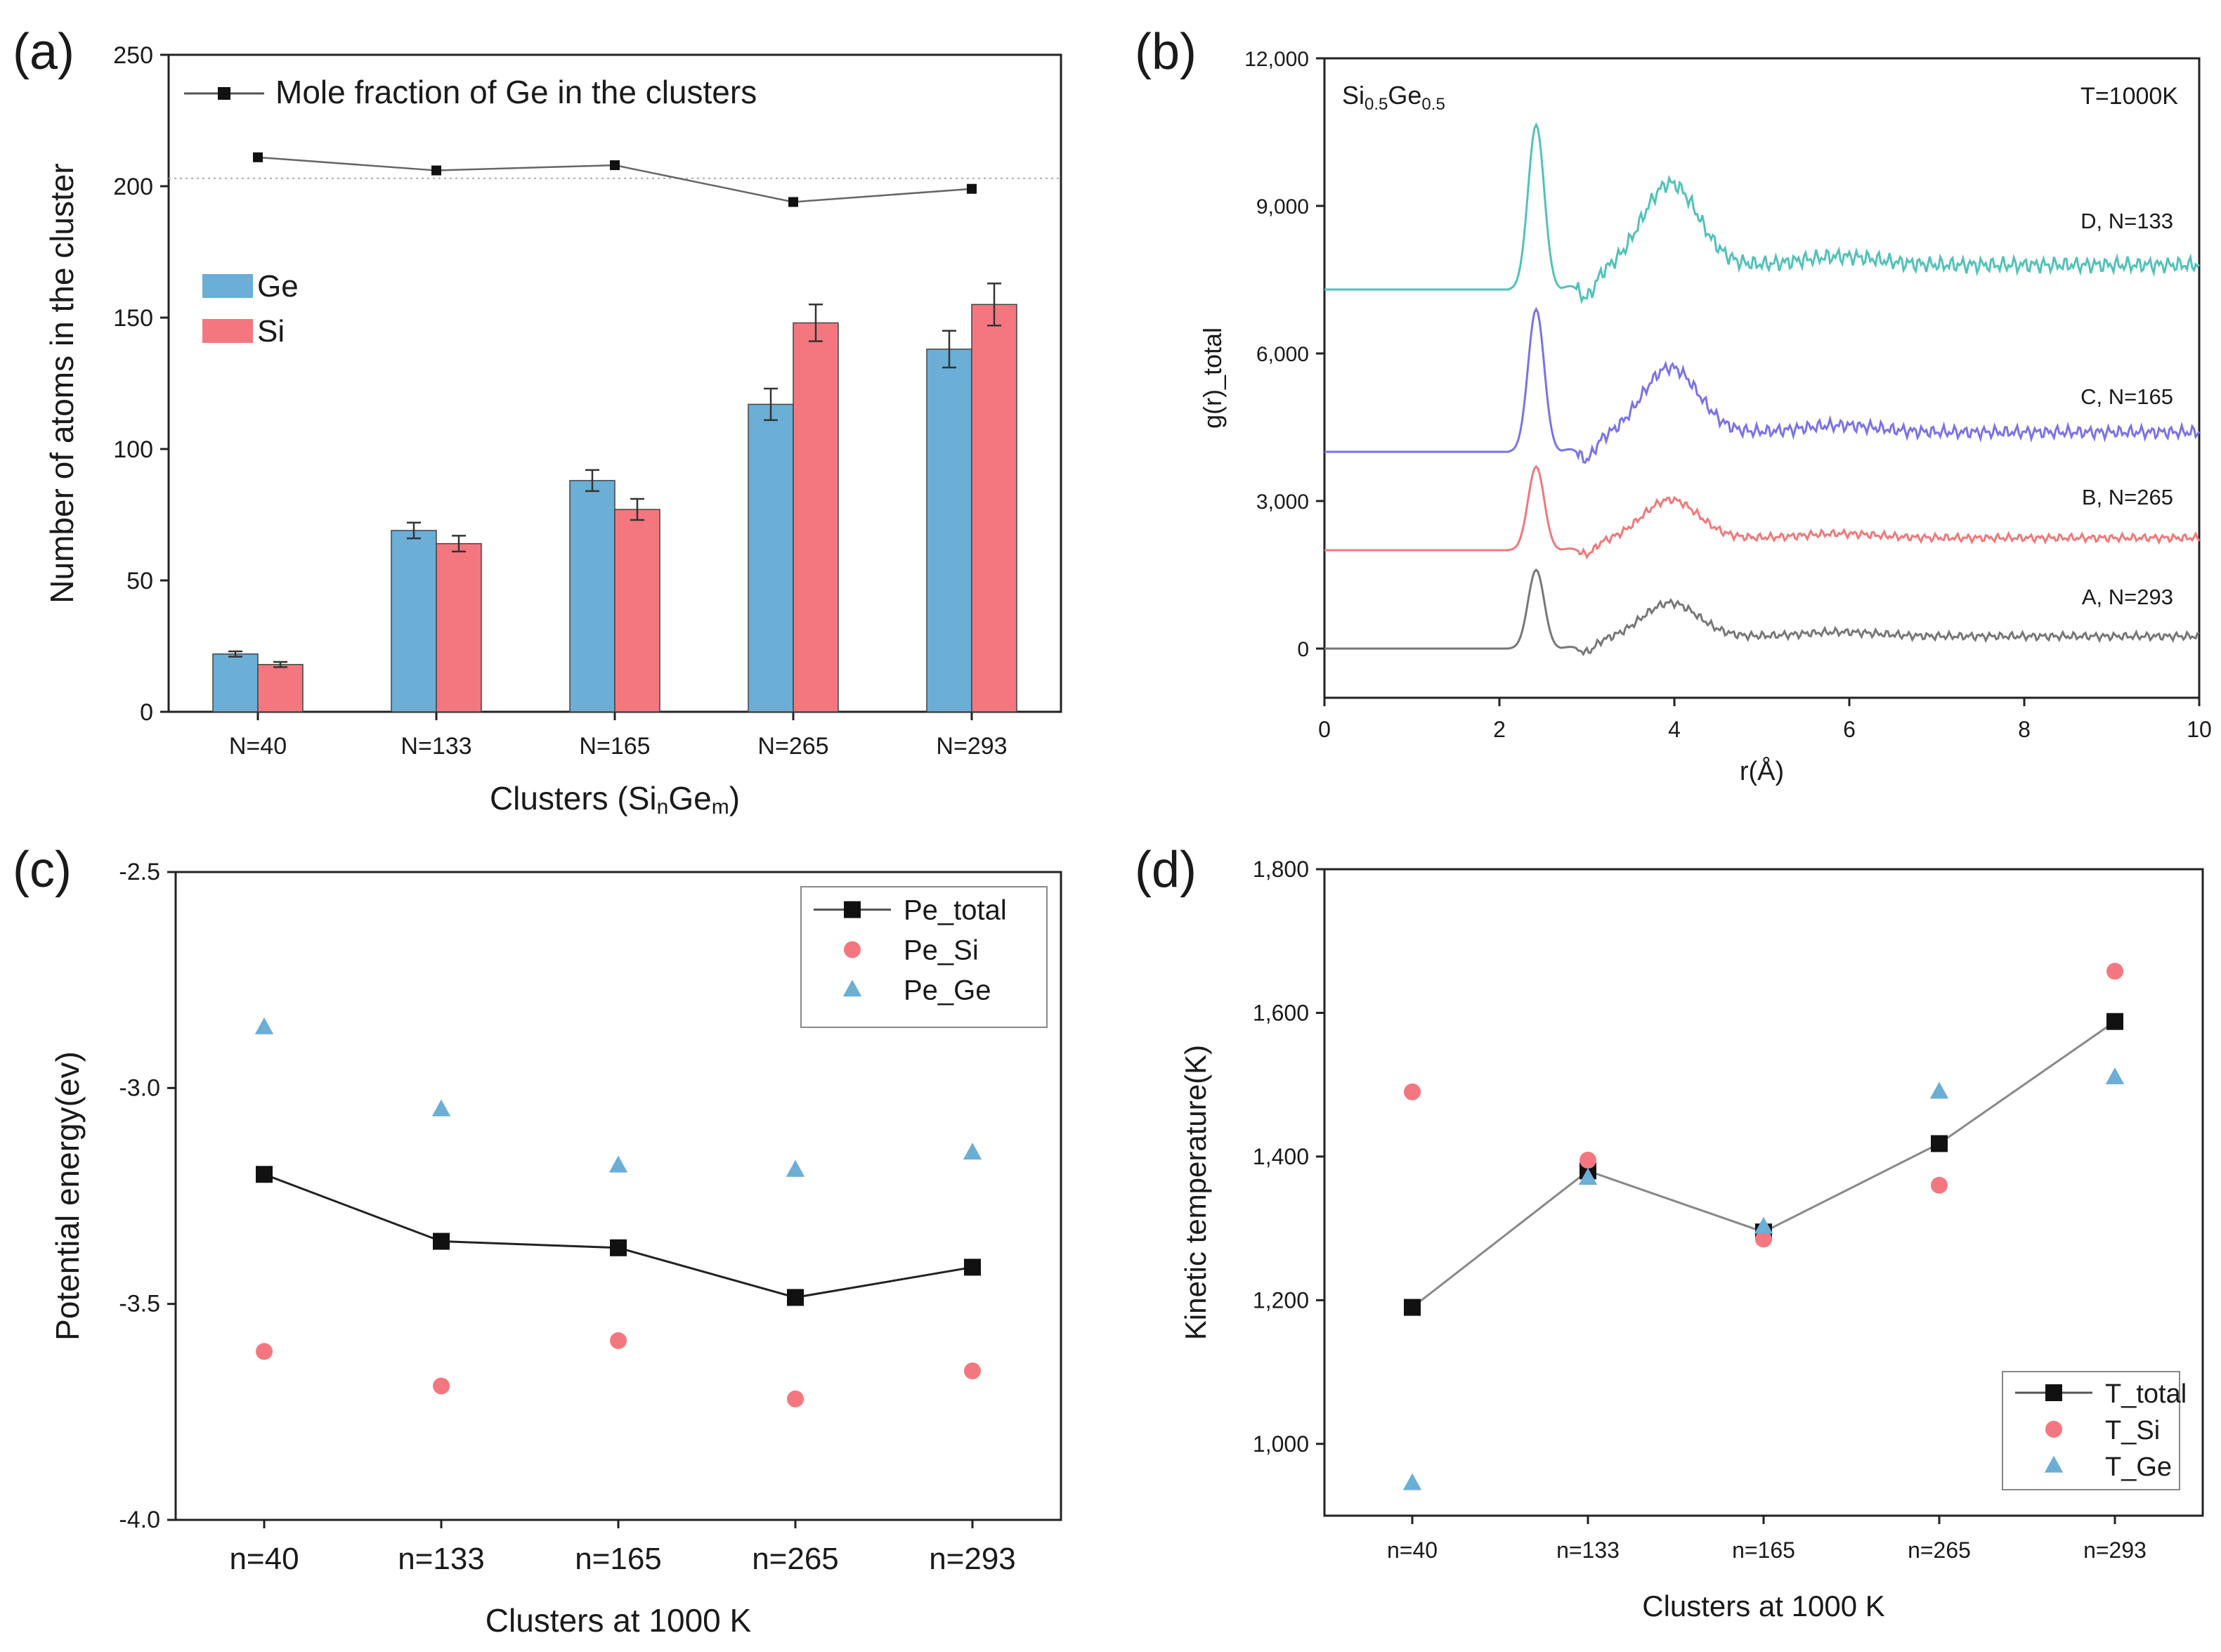 Image resolution: width=2221 pixels, height=1652 pixels. Describe the element at coordinates (1281, 1156) in the screenshot. I see `y-tick-label: 1,400` at that location.